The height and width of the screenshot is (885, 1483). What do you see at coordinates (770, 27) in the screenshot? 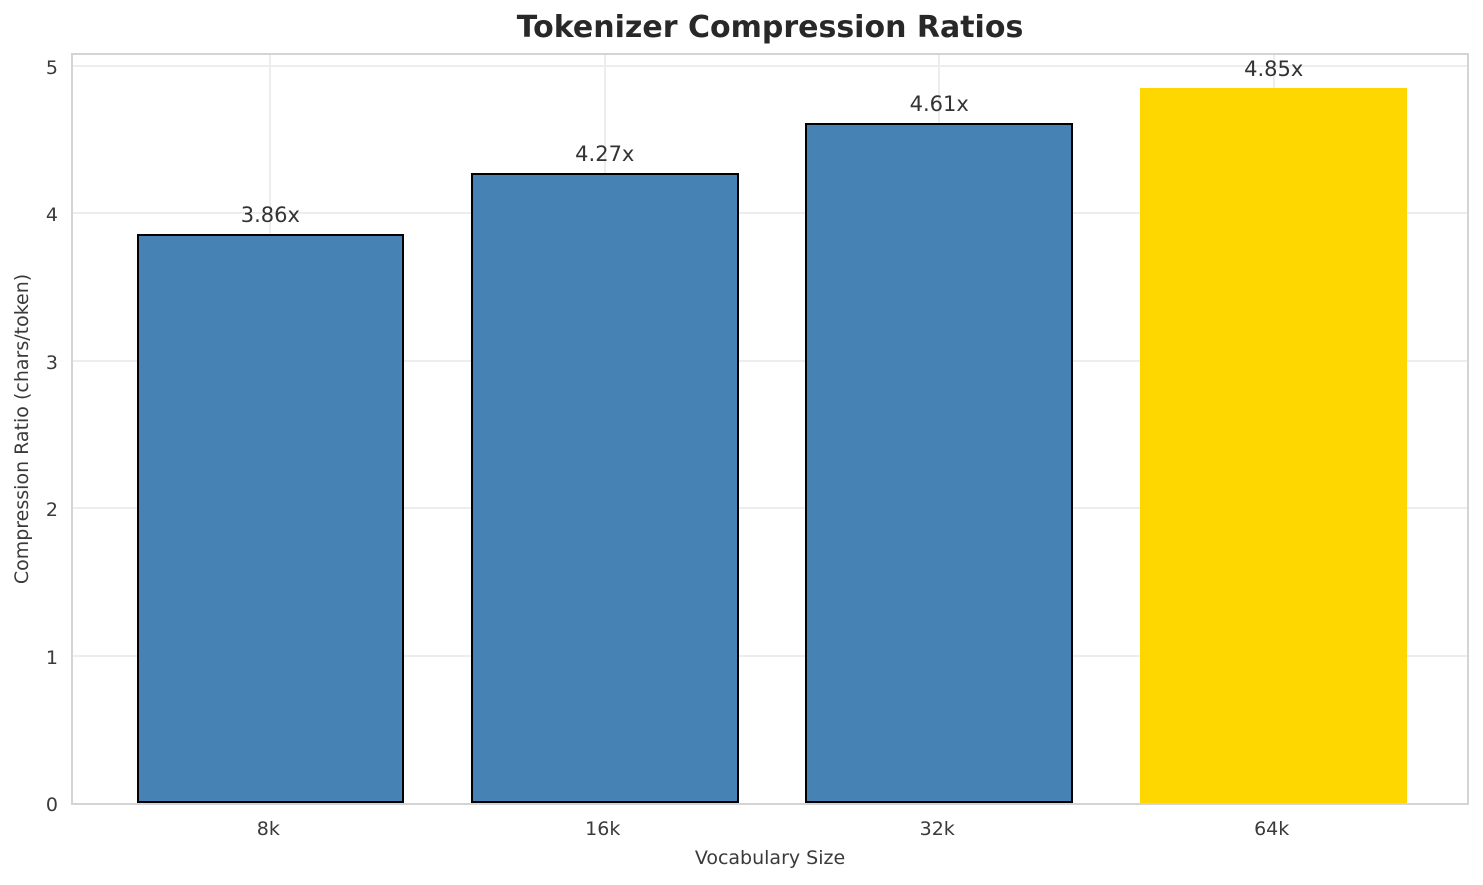
I see `chart-title: Tokenizer Compression Ratios` at bounding box center [770, 27].